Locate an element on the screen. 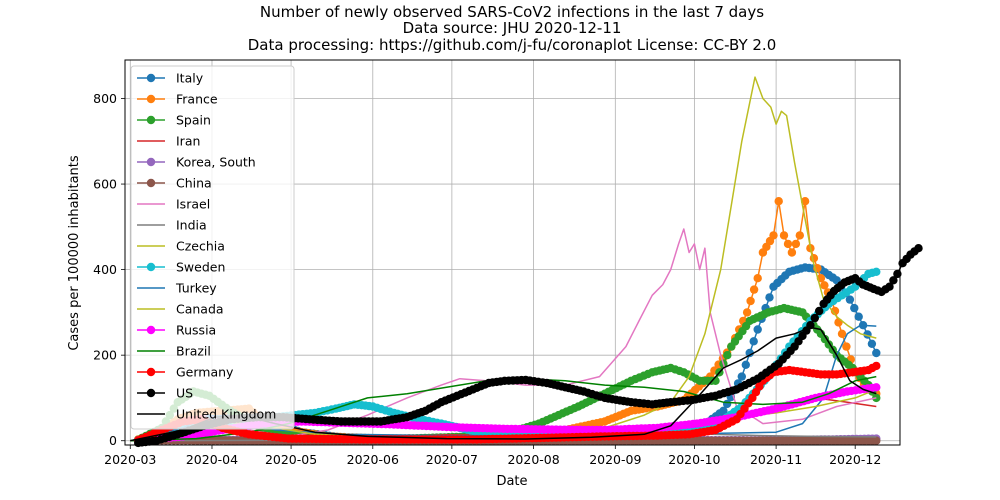 The height and width of the screenshot is (500, 1000). data-point-russia is located at coordinates (876, 387).